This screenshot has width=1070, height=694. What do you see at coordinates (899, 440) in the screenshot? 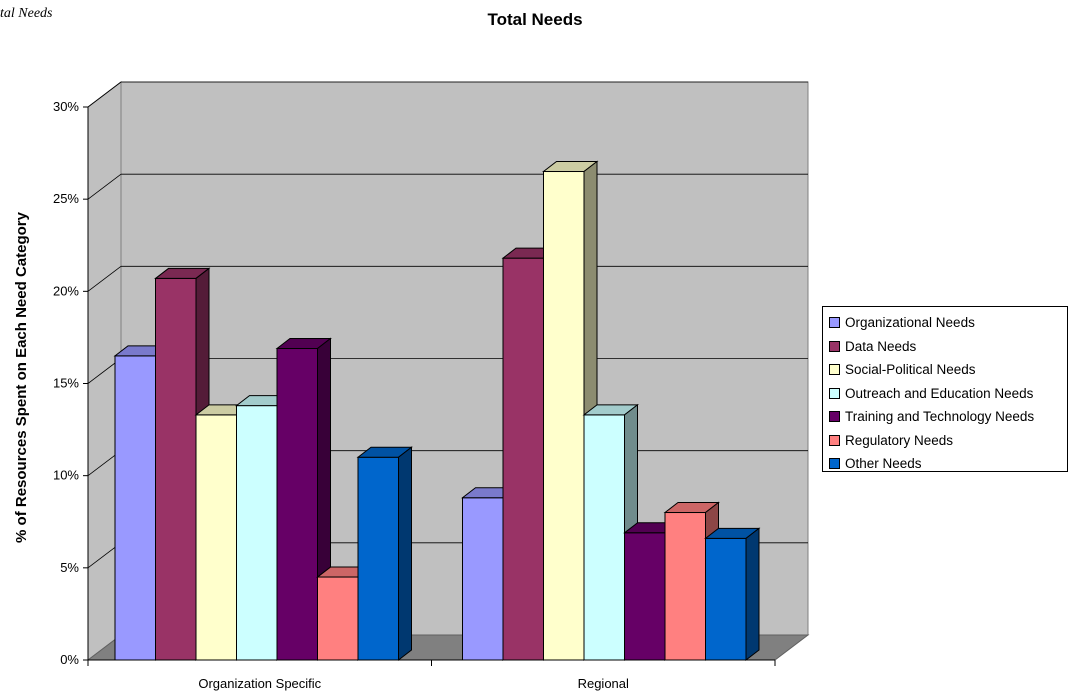
I see `legend-label: Regulatory Needs` at bounding box center [899, 440].